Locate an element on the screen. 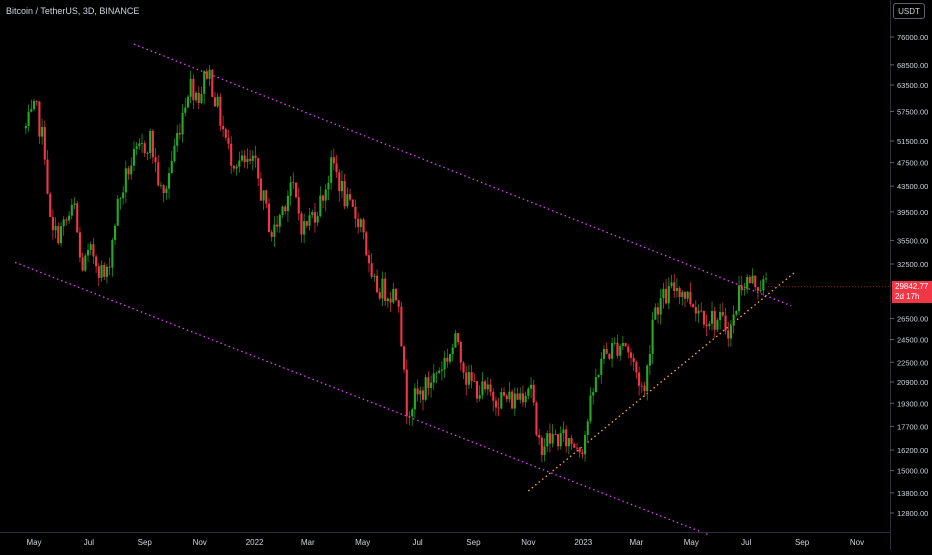  y-tick-label: 51500.00 is located at coordinates (912, 141).